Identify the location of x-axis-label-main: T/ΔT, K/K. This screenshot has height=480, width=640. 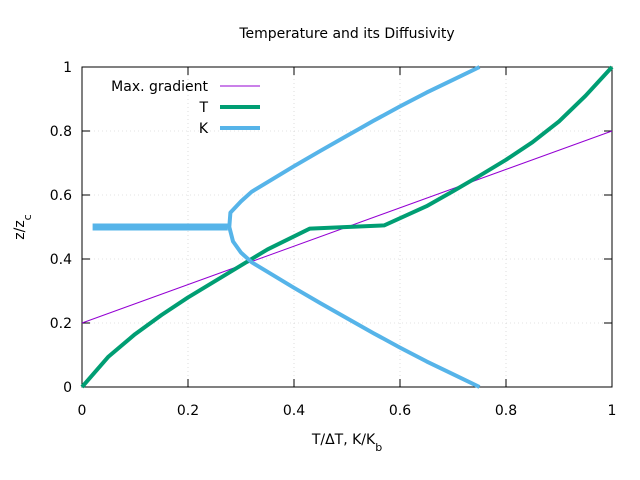
(343, 440).